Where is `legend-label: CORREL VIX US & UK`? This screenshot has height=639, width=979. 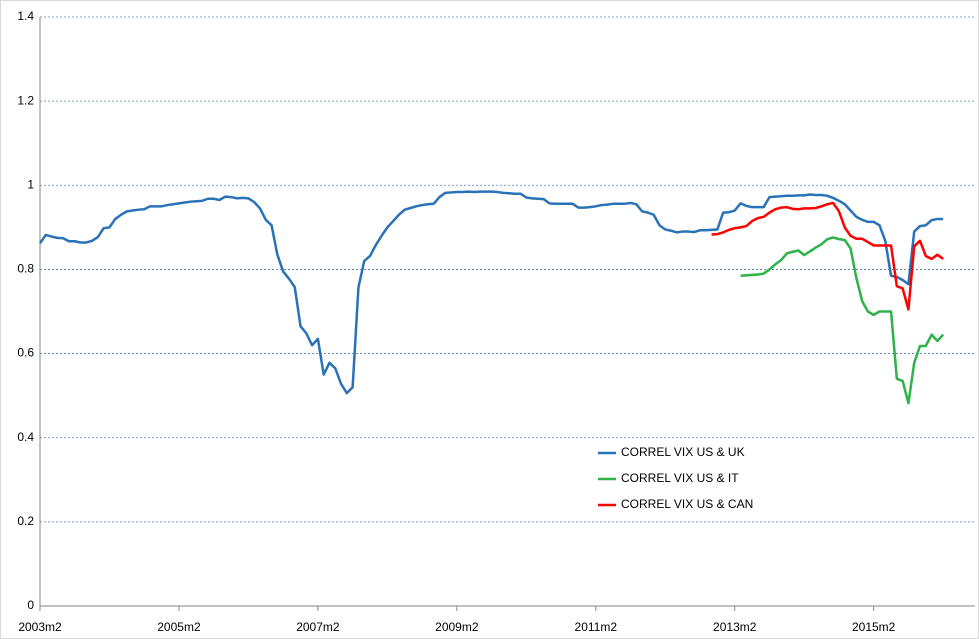 legend-label: CORREL VIX US & UK is located at coordinates (683, 452).